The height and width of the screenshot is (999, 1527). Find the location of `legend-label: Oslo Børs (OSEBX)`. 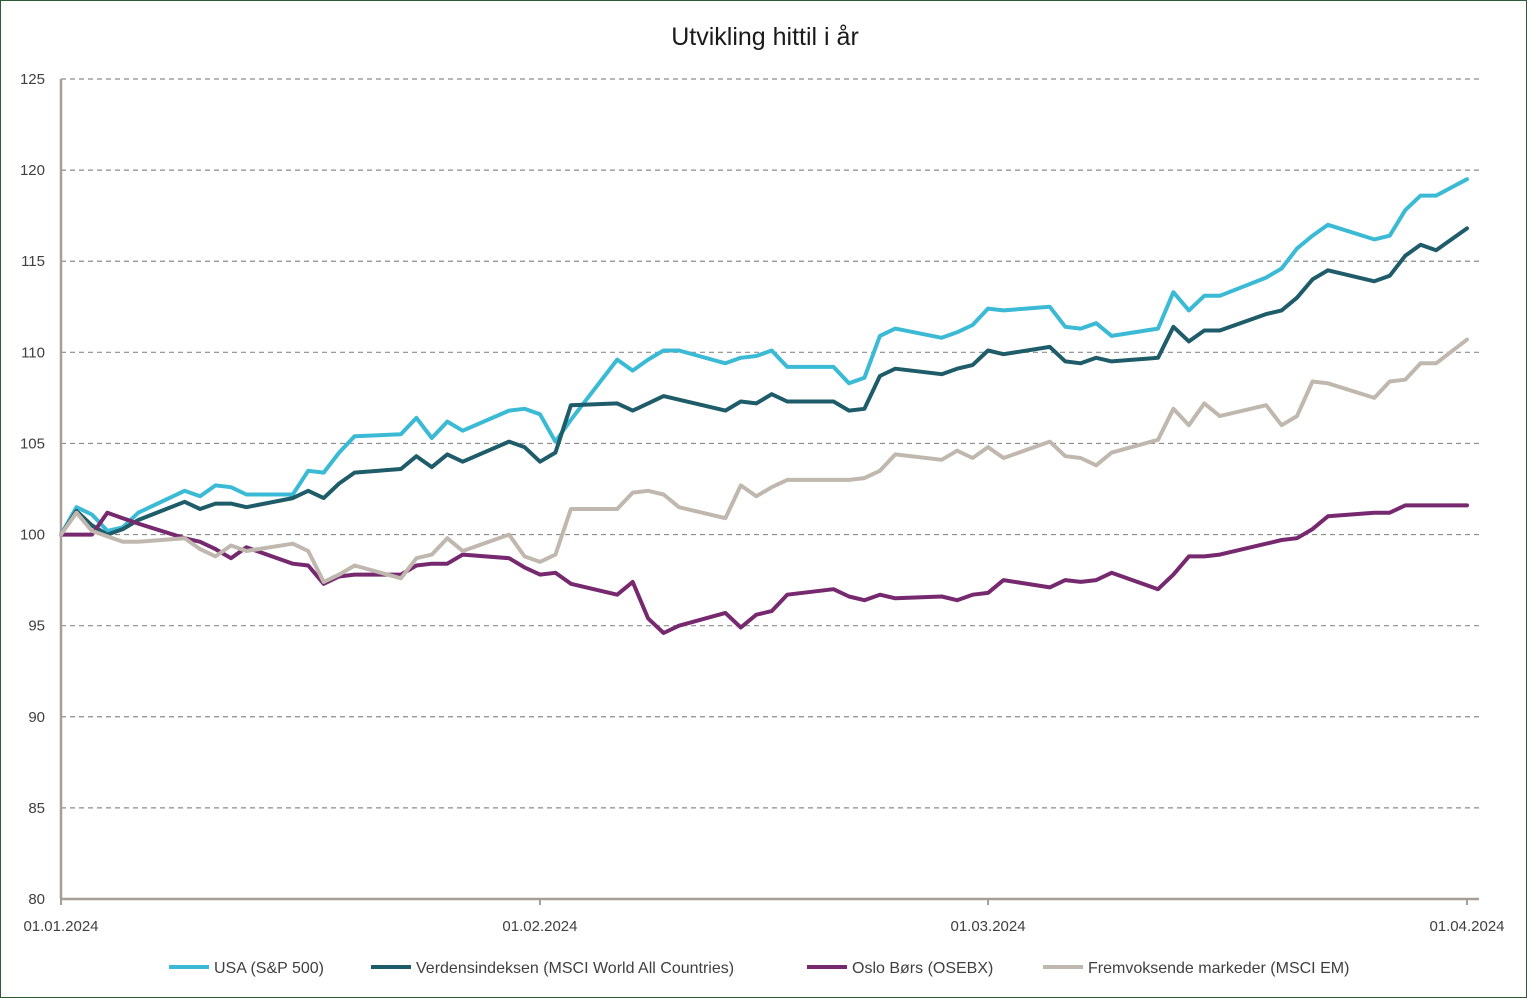

legend-label: Oslo Børs (OSEBX) is located at coordinates (922, 968).